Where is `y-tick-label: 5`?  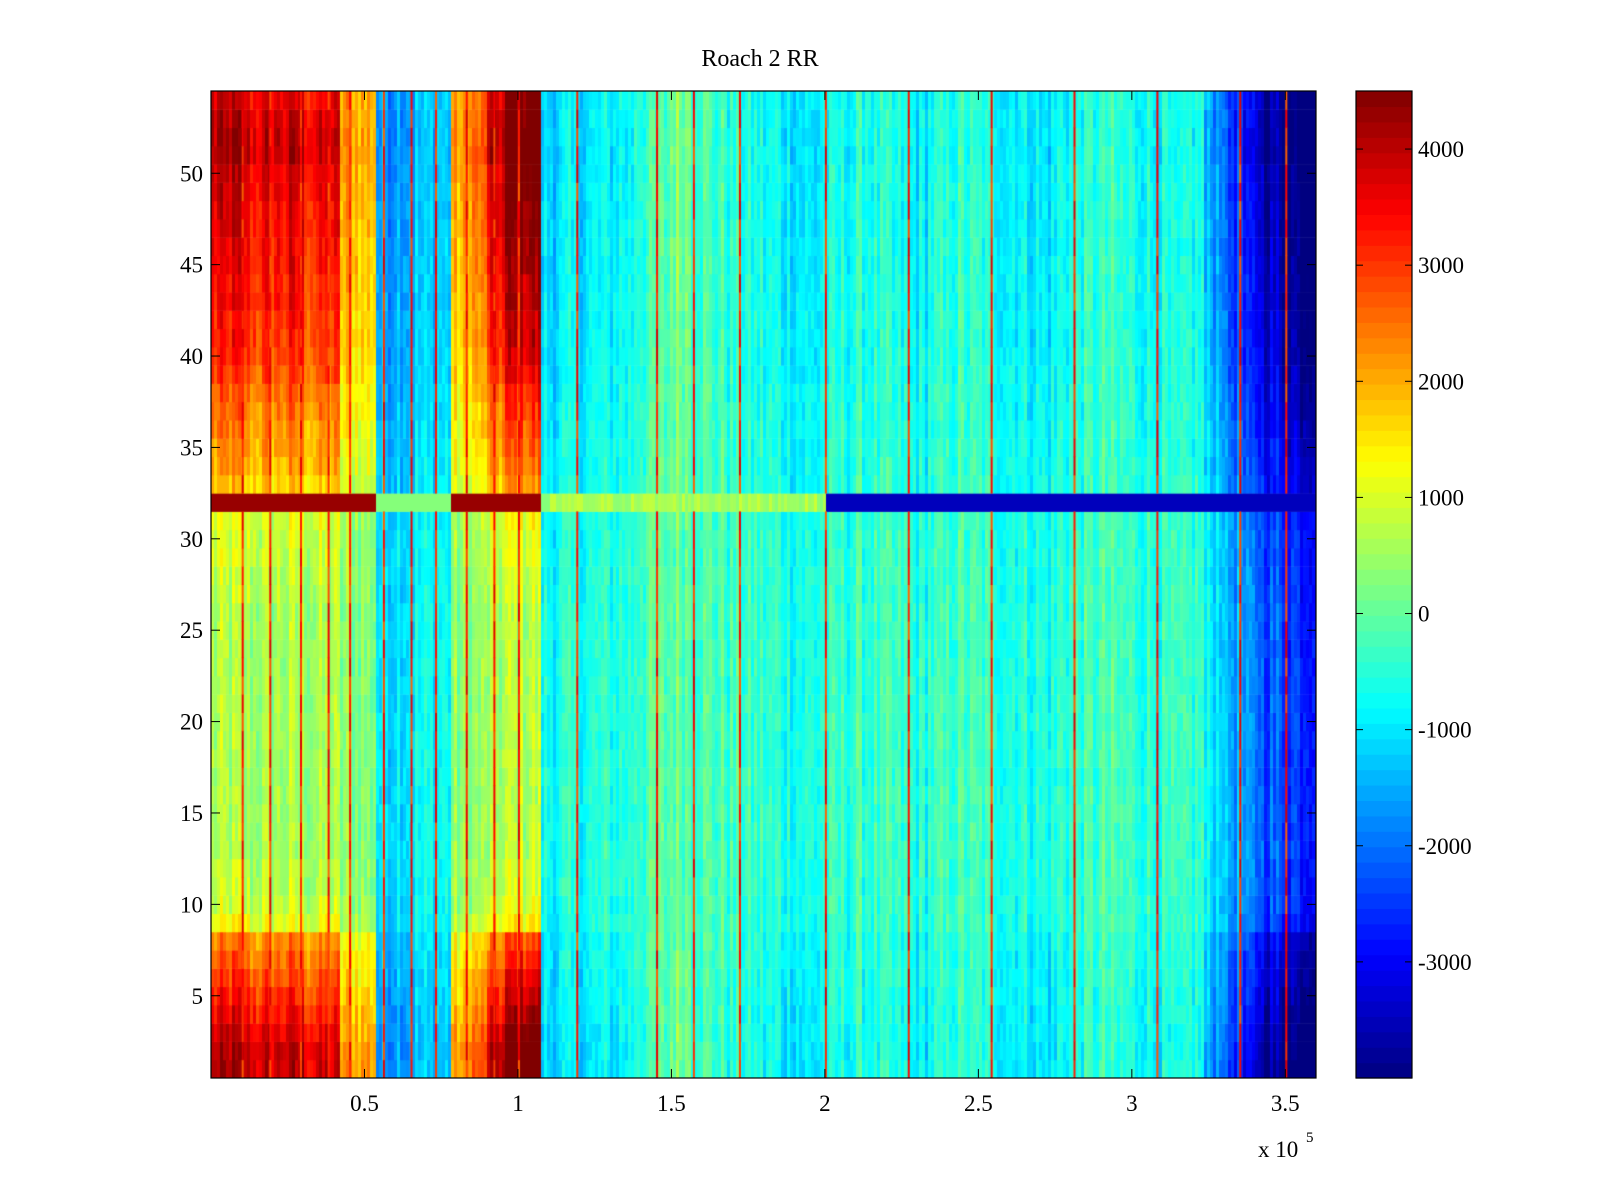
y-tick-label: 5 is located at coordinates (198, 996).